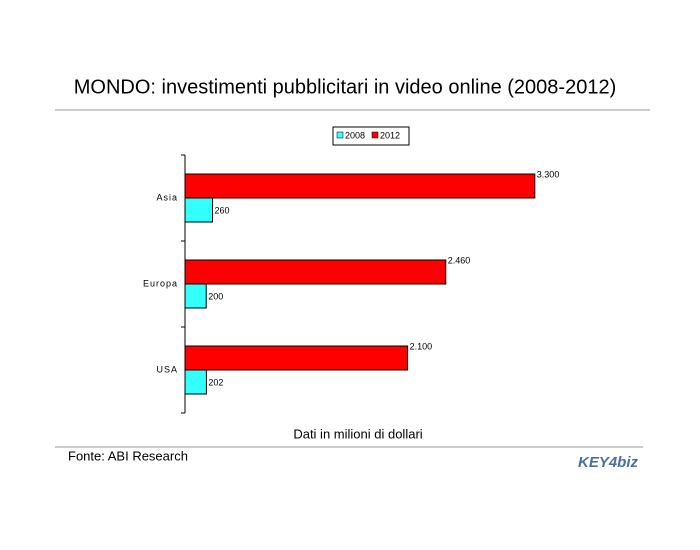  I want to click on data-label: 260, so click(222, 210).